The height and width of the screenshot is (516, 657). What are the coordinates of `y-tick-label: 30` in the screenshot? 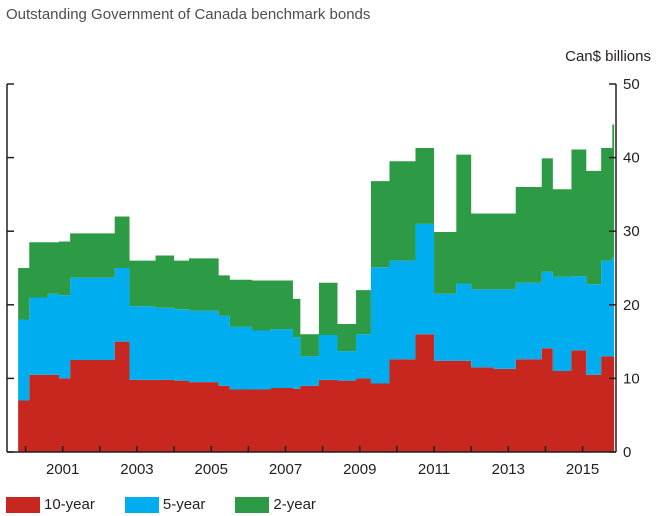 It's located at (631, 231).